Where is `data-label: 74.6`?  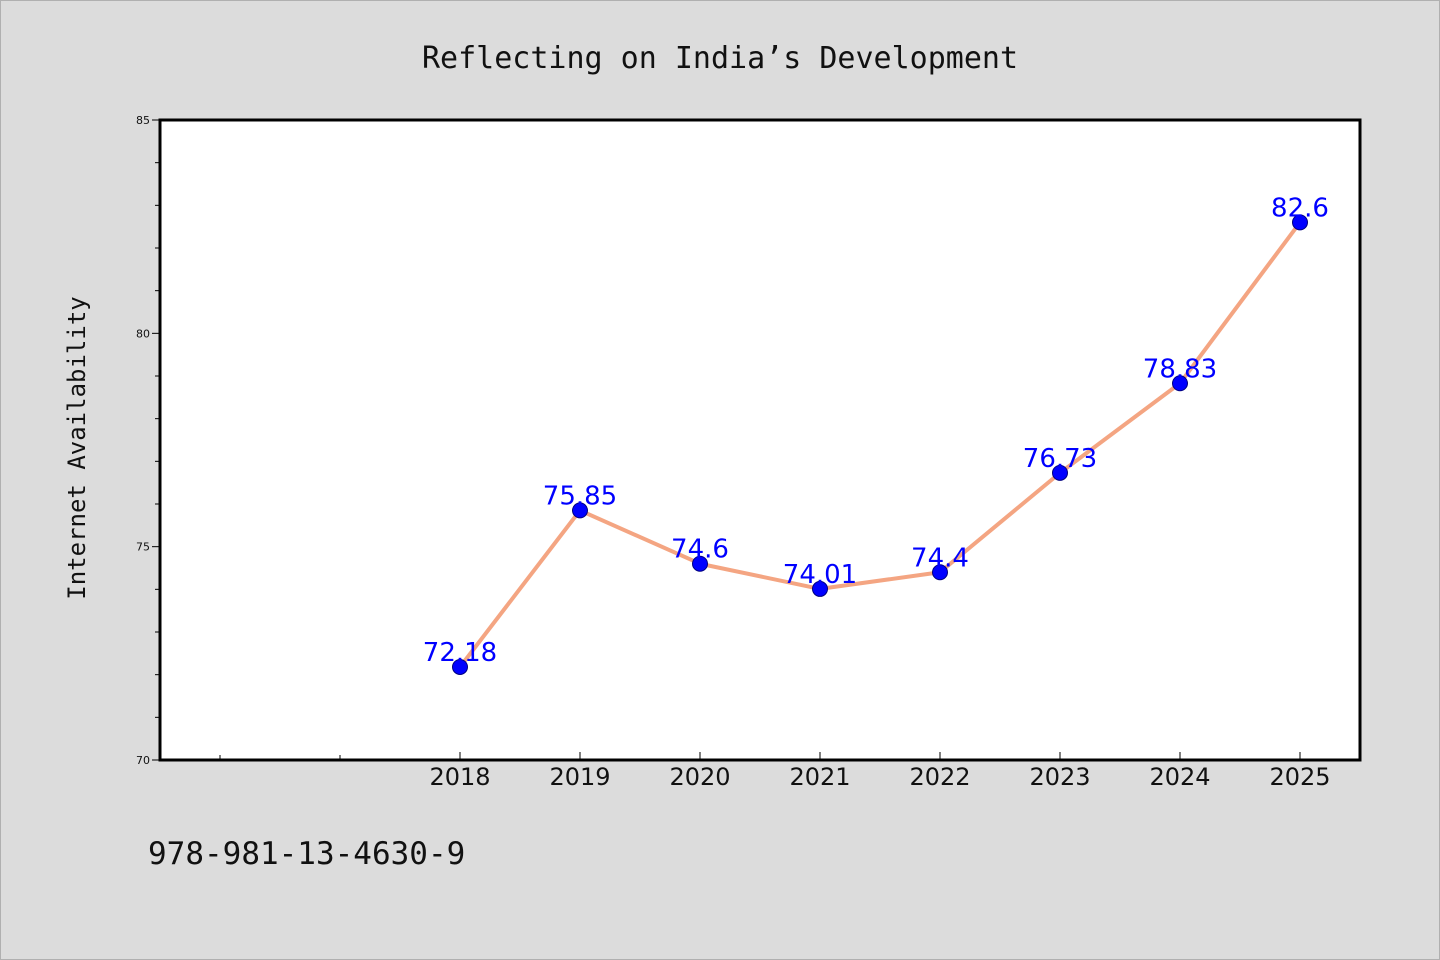 data-label: 74.6 is located at coordinates (700, 550).